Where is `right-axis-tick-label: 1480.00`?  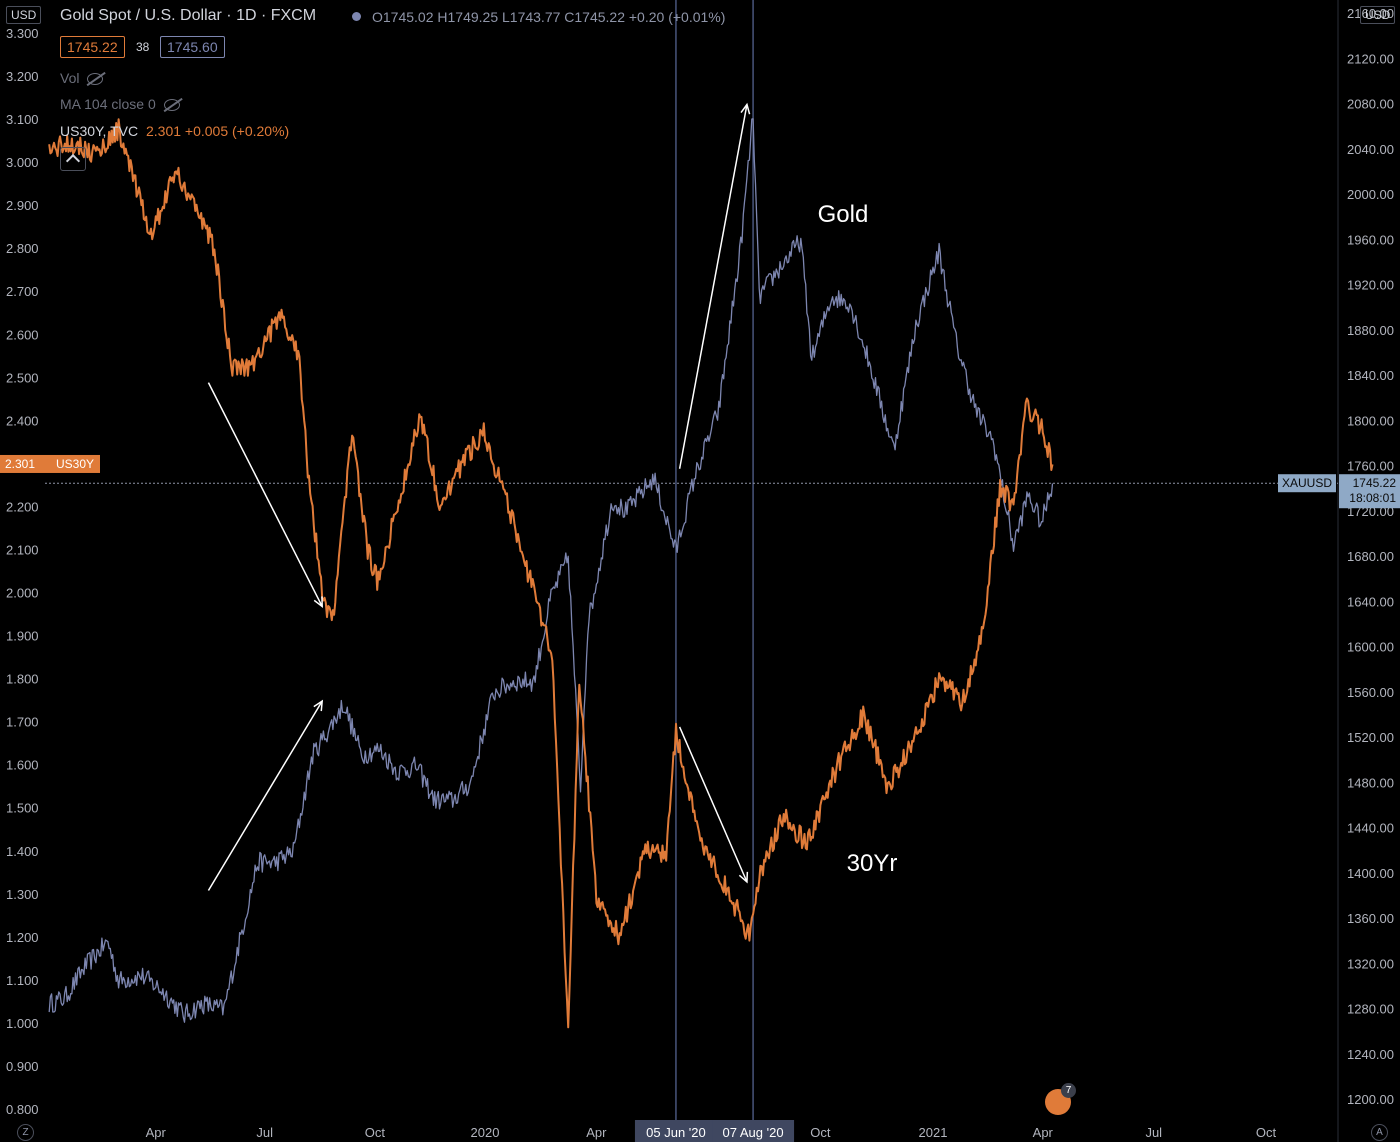
right-axis-tick-label: 1480.00 is located at coordinates (1370, 782).